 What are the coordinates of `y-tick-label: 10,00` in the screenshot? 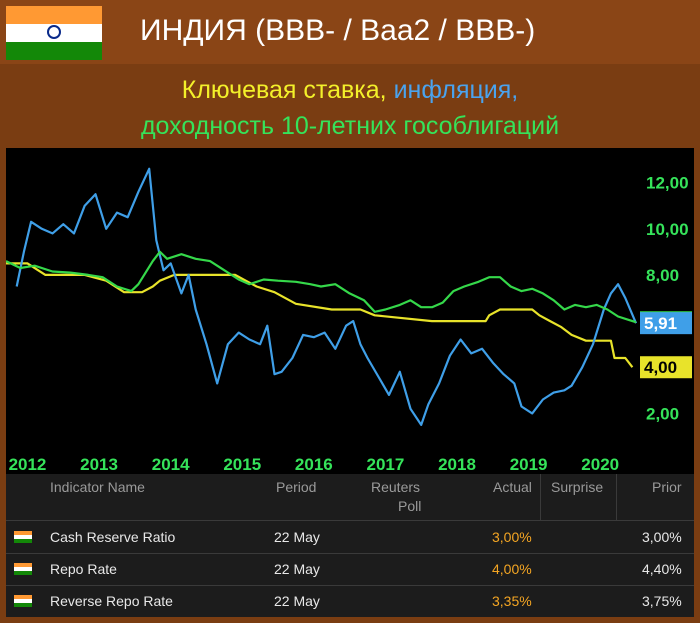 It's located at (667, 229).